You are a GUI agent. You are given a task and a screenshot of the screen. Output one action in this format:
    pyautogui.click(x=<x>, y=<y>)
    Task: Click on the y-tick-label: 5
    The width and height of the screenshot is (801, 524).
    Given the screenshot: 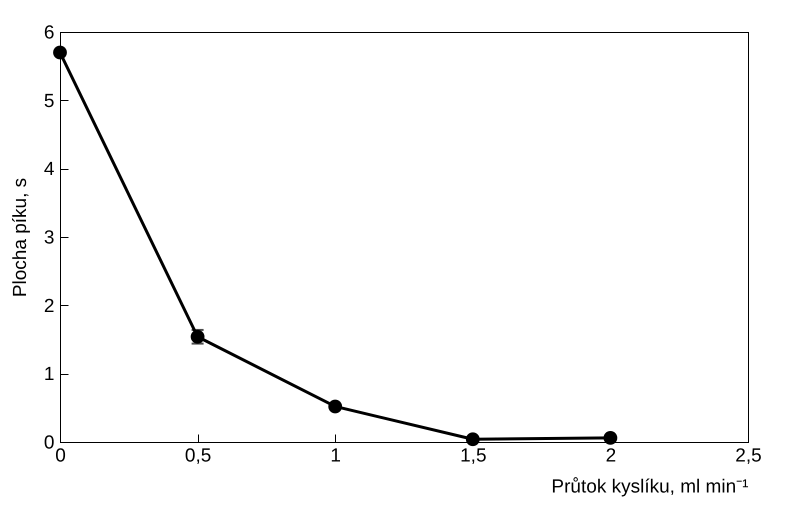 What is the action you would take?
    pyautogui.click(x=49, y=101)
    